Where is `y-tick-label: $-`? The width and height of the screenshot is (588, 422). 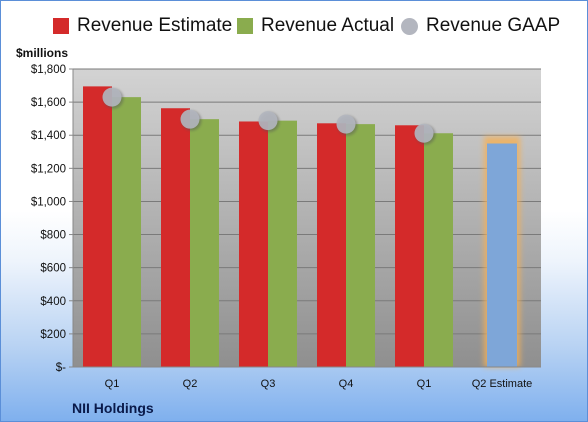
y-tick-label: $- is located at coordinates (61, 368).